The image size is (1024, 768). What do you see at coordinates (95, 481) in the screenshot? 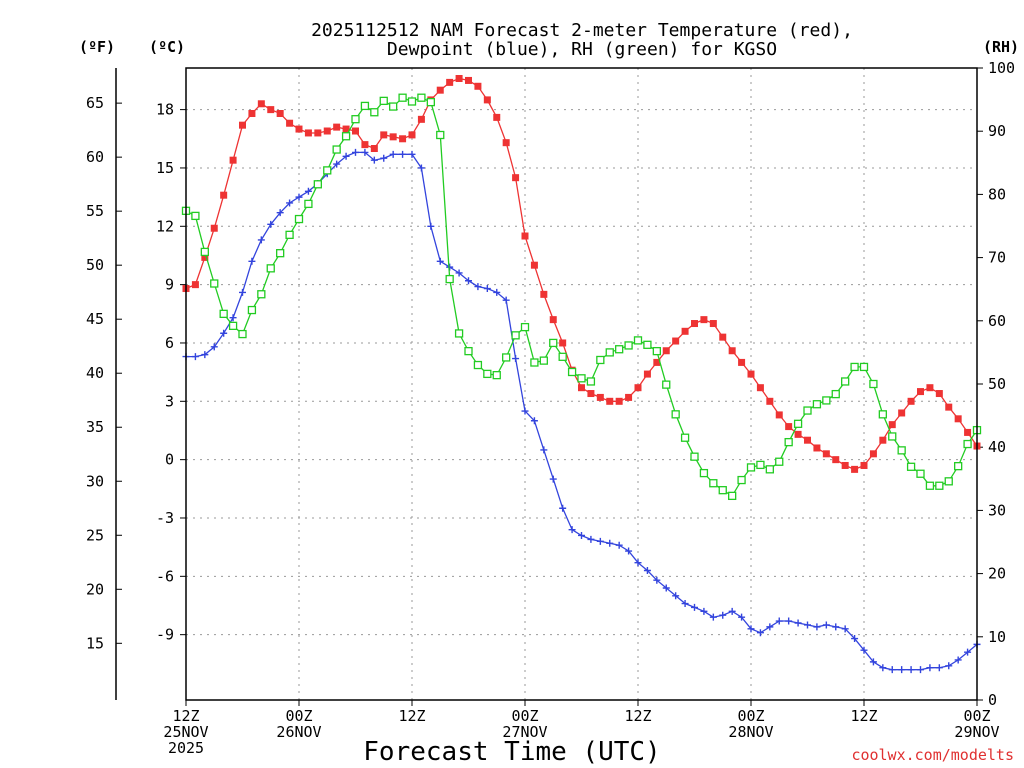
I see `fahrenheit-tick-label: 30` at bounding box center [95, 481].